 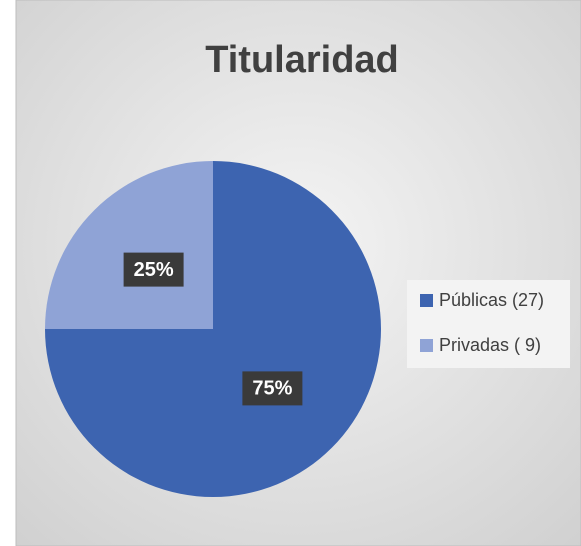 I want to click on pie-slice, so click(x=129, y=245).